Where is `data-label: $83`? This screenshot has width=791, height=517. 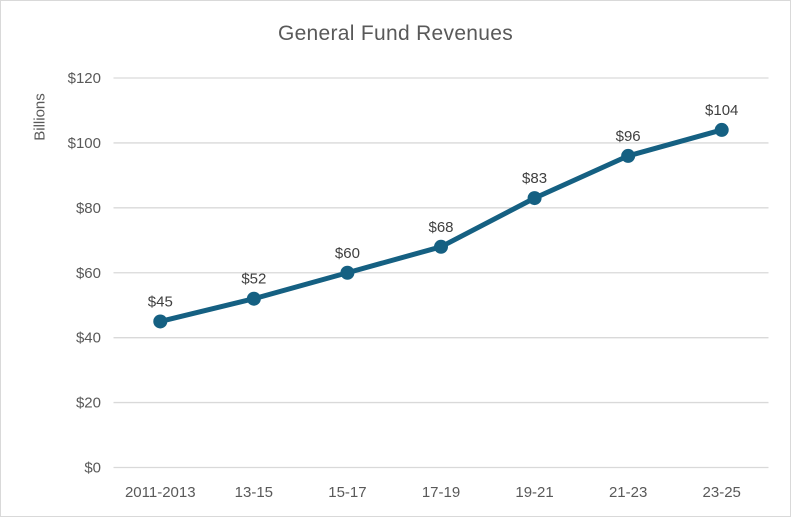 data-label: $83 is located at coordinates (534, 178).